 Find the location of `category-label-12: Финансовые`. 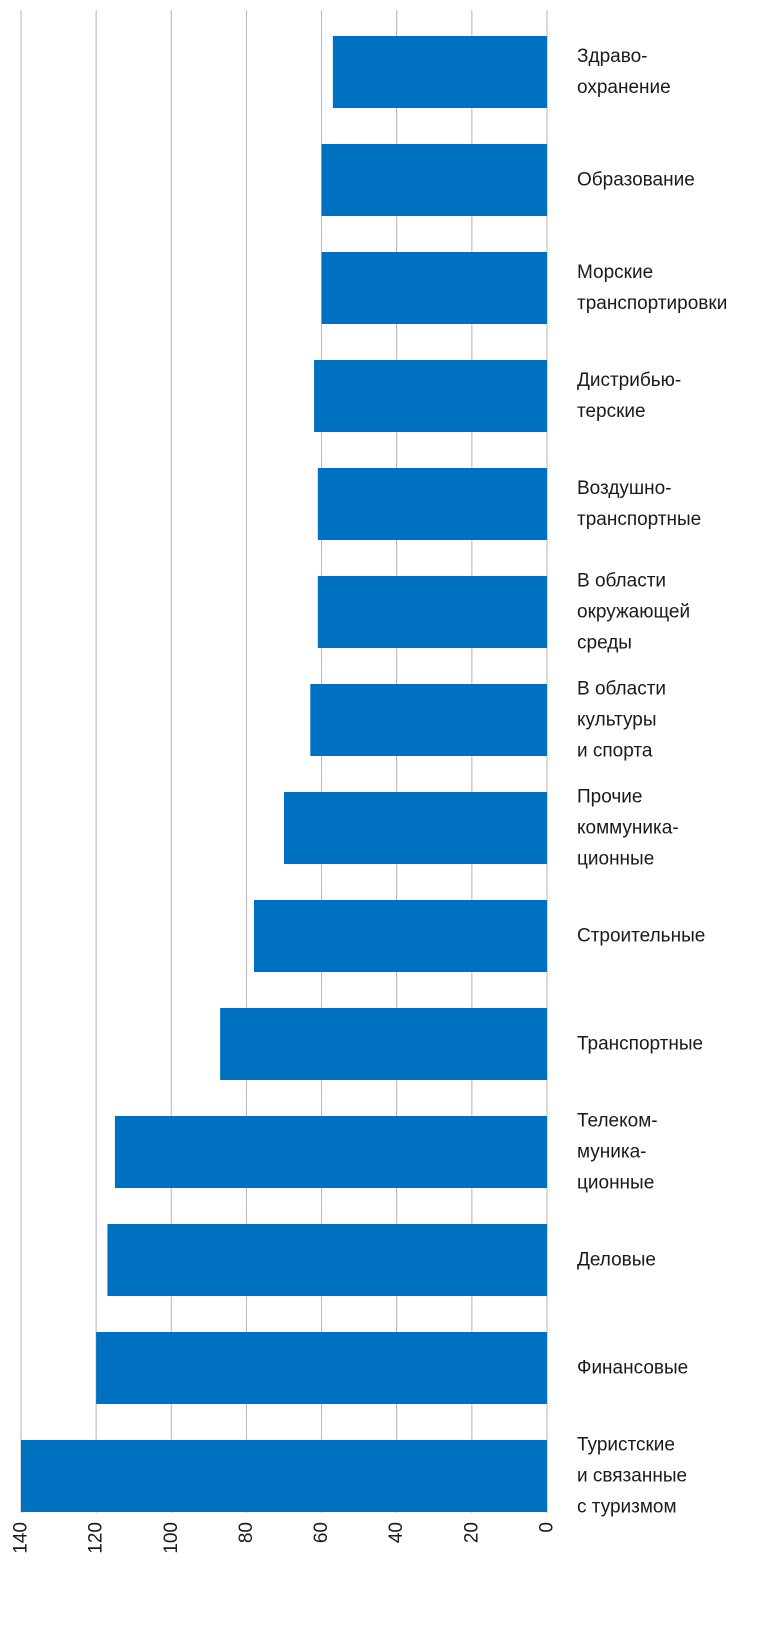

category-label-12: Финансовые is located at coordinates (632, 1368).